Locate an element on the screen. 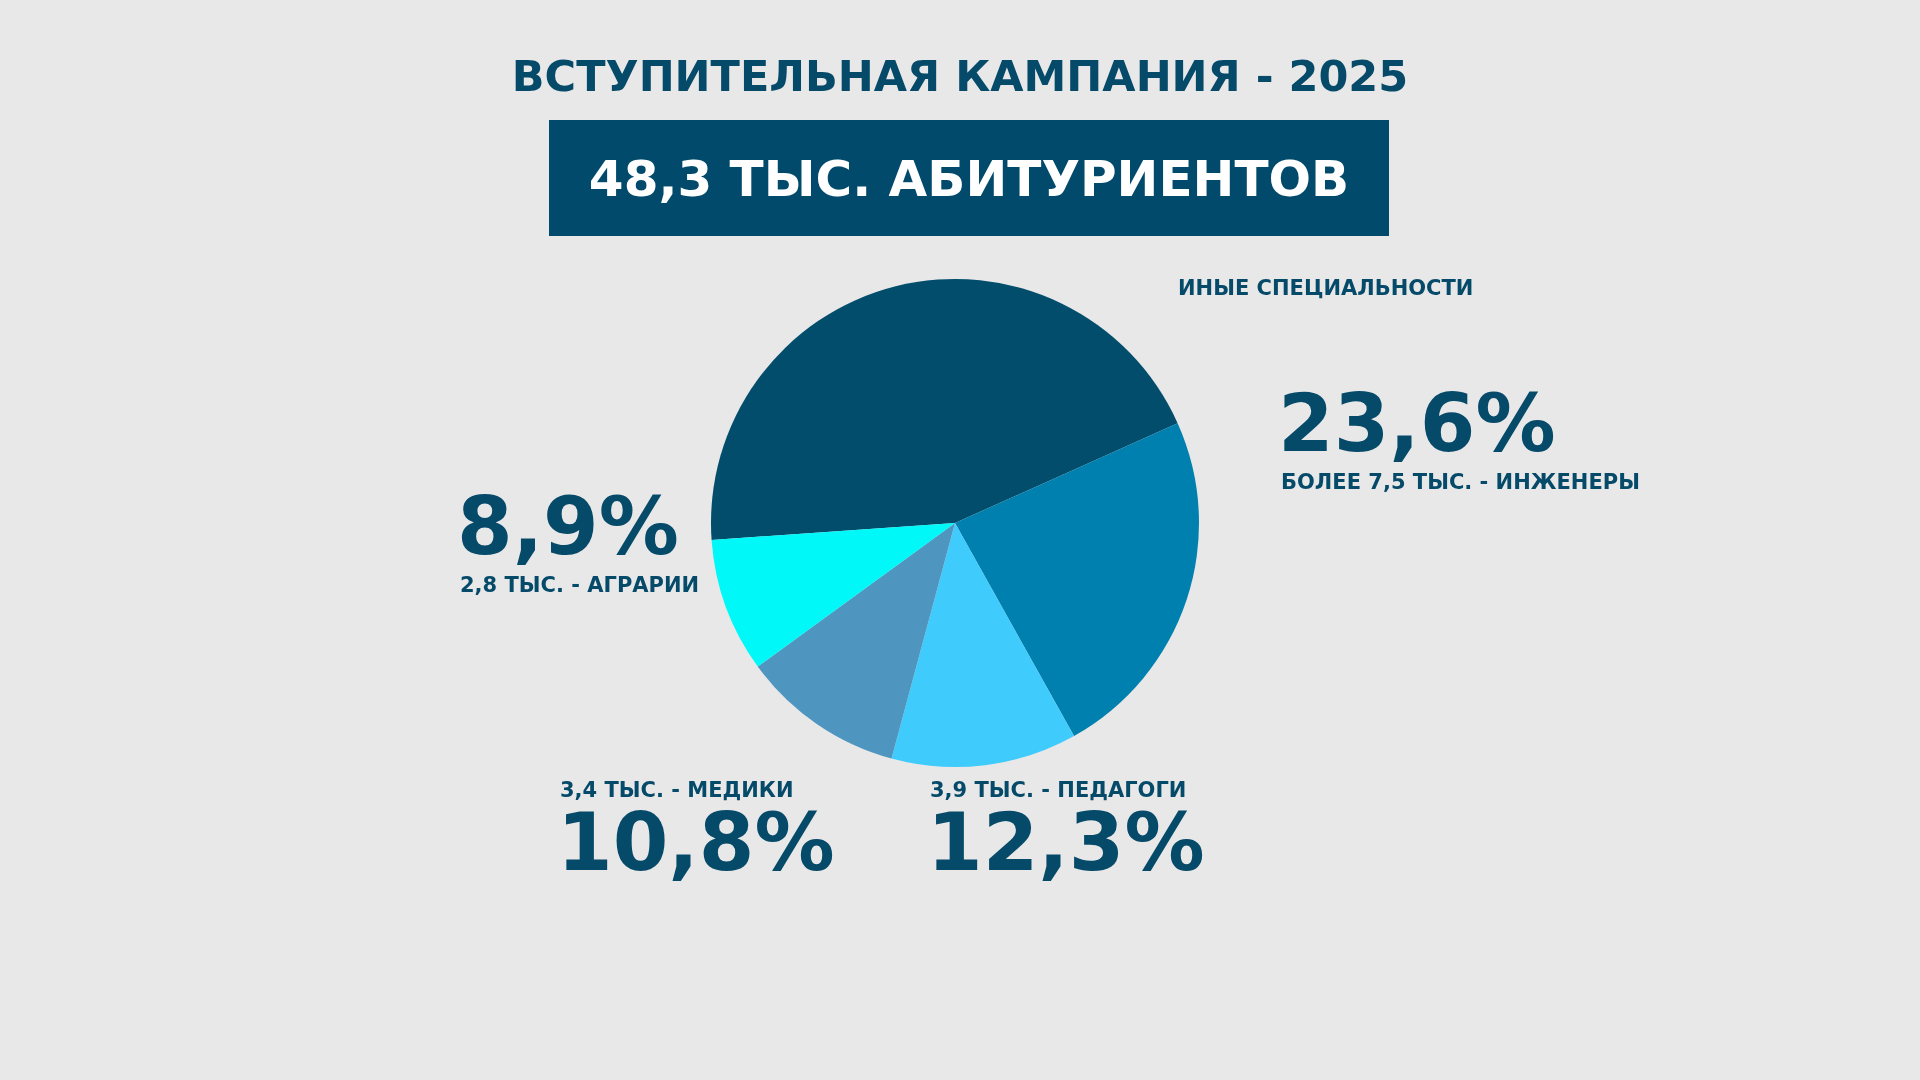 This screenshot has width=1920, height=1080. data-label: 8,9% is located at coordinates (568, 526).